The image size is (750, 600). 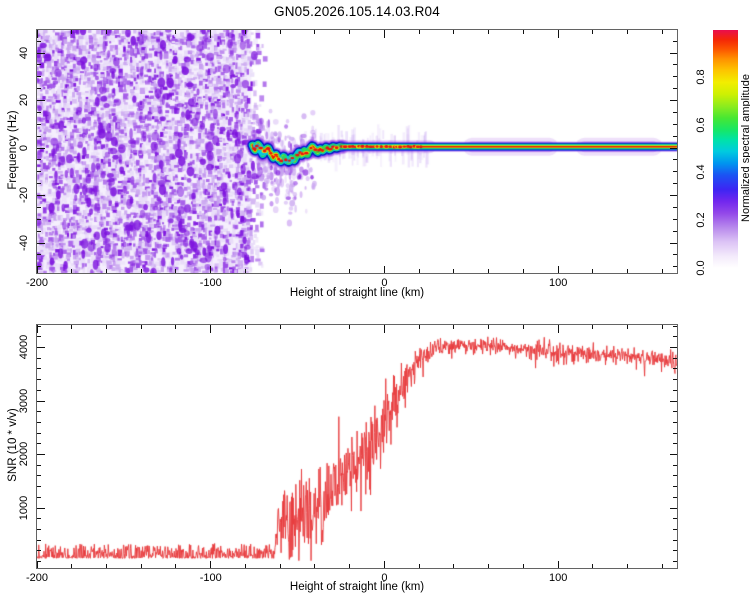 I want to click on colorbar-tick-label: 0.6, so click(x=701, y=125).